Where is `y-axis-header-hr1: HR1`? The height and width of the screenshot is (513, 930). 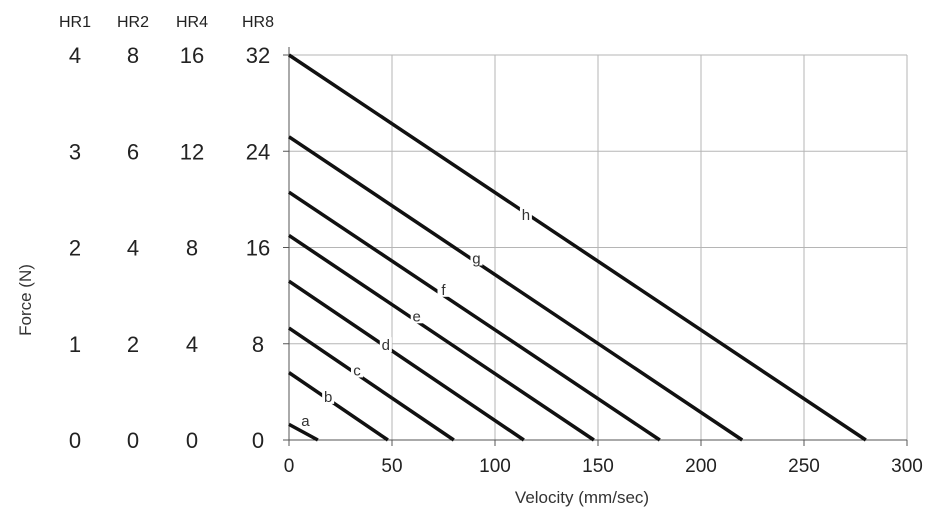 y-axis-header-hr1: HR1 is located at coordinates (75, 22).